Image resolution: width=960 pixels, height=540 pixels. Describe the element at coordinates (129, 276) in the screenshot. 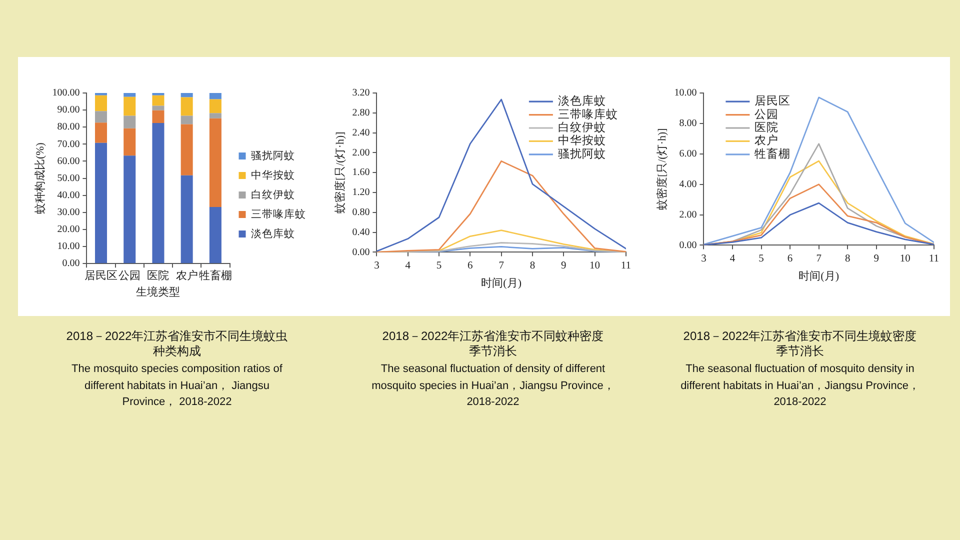

I see `x-tick-label: 公园` at that location.